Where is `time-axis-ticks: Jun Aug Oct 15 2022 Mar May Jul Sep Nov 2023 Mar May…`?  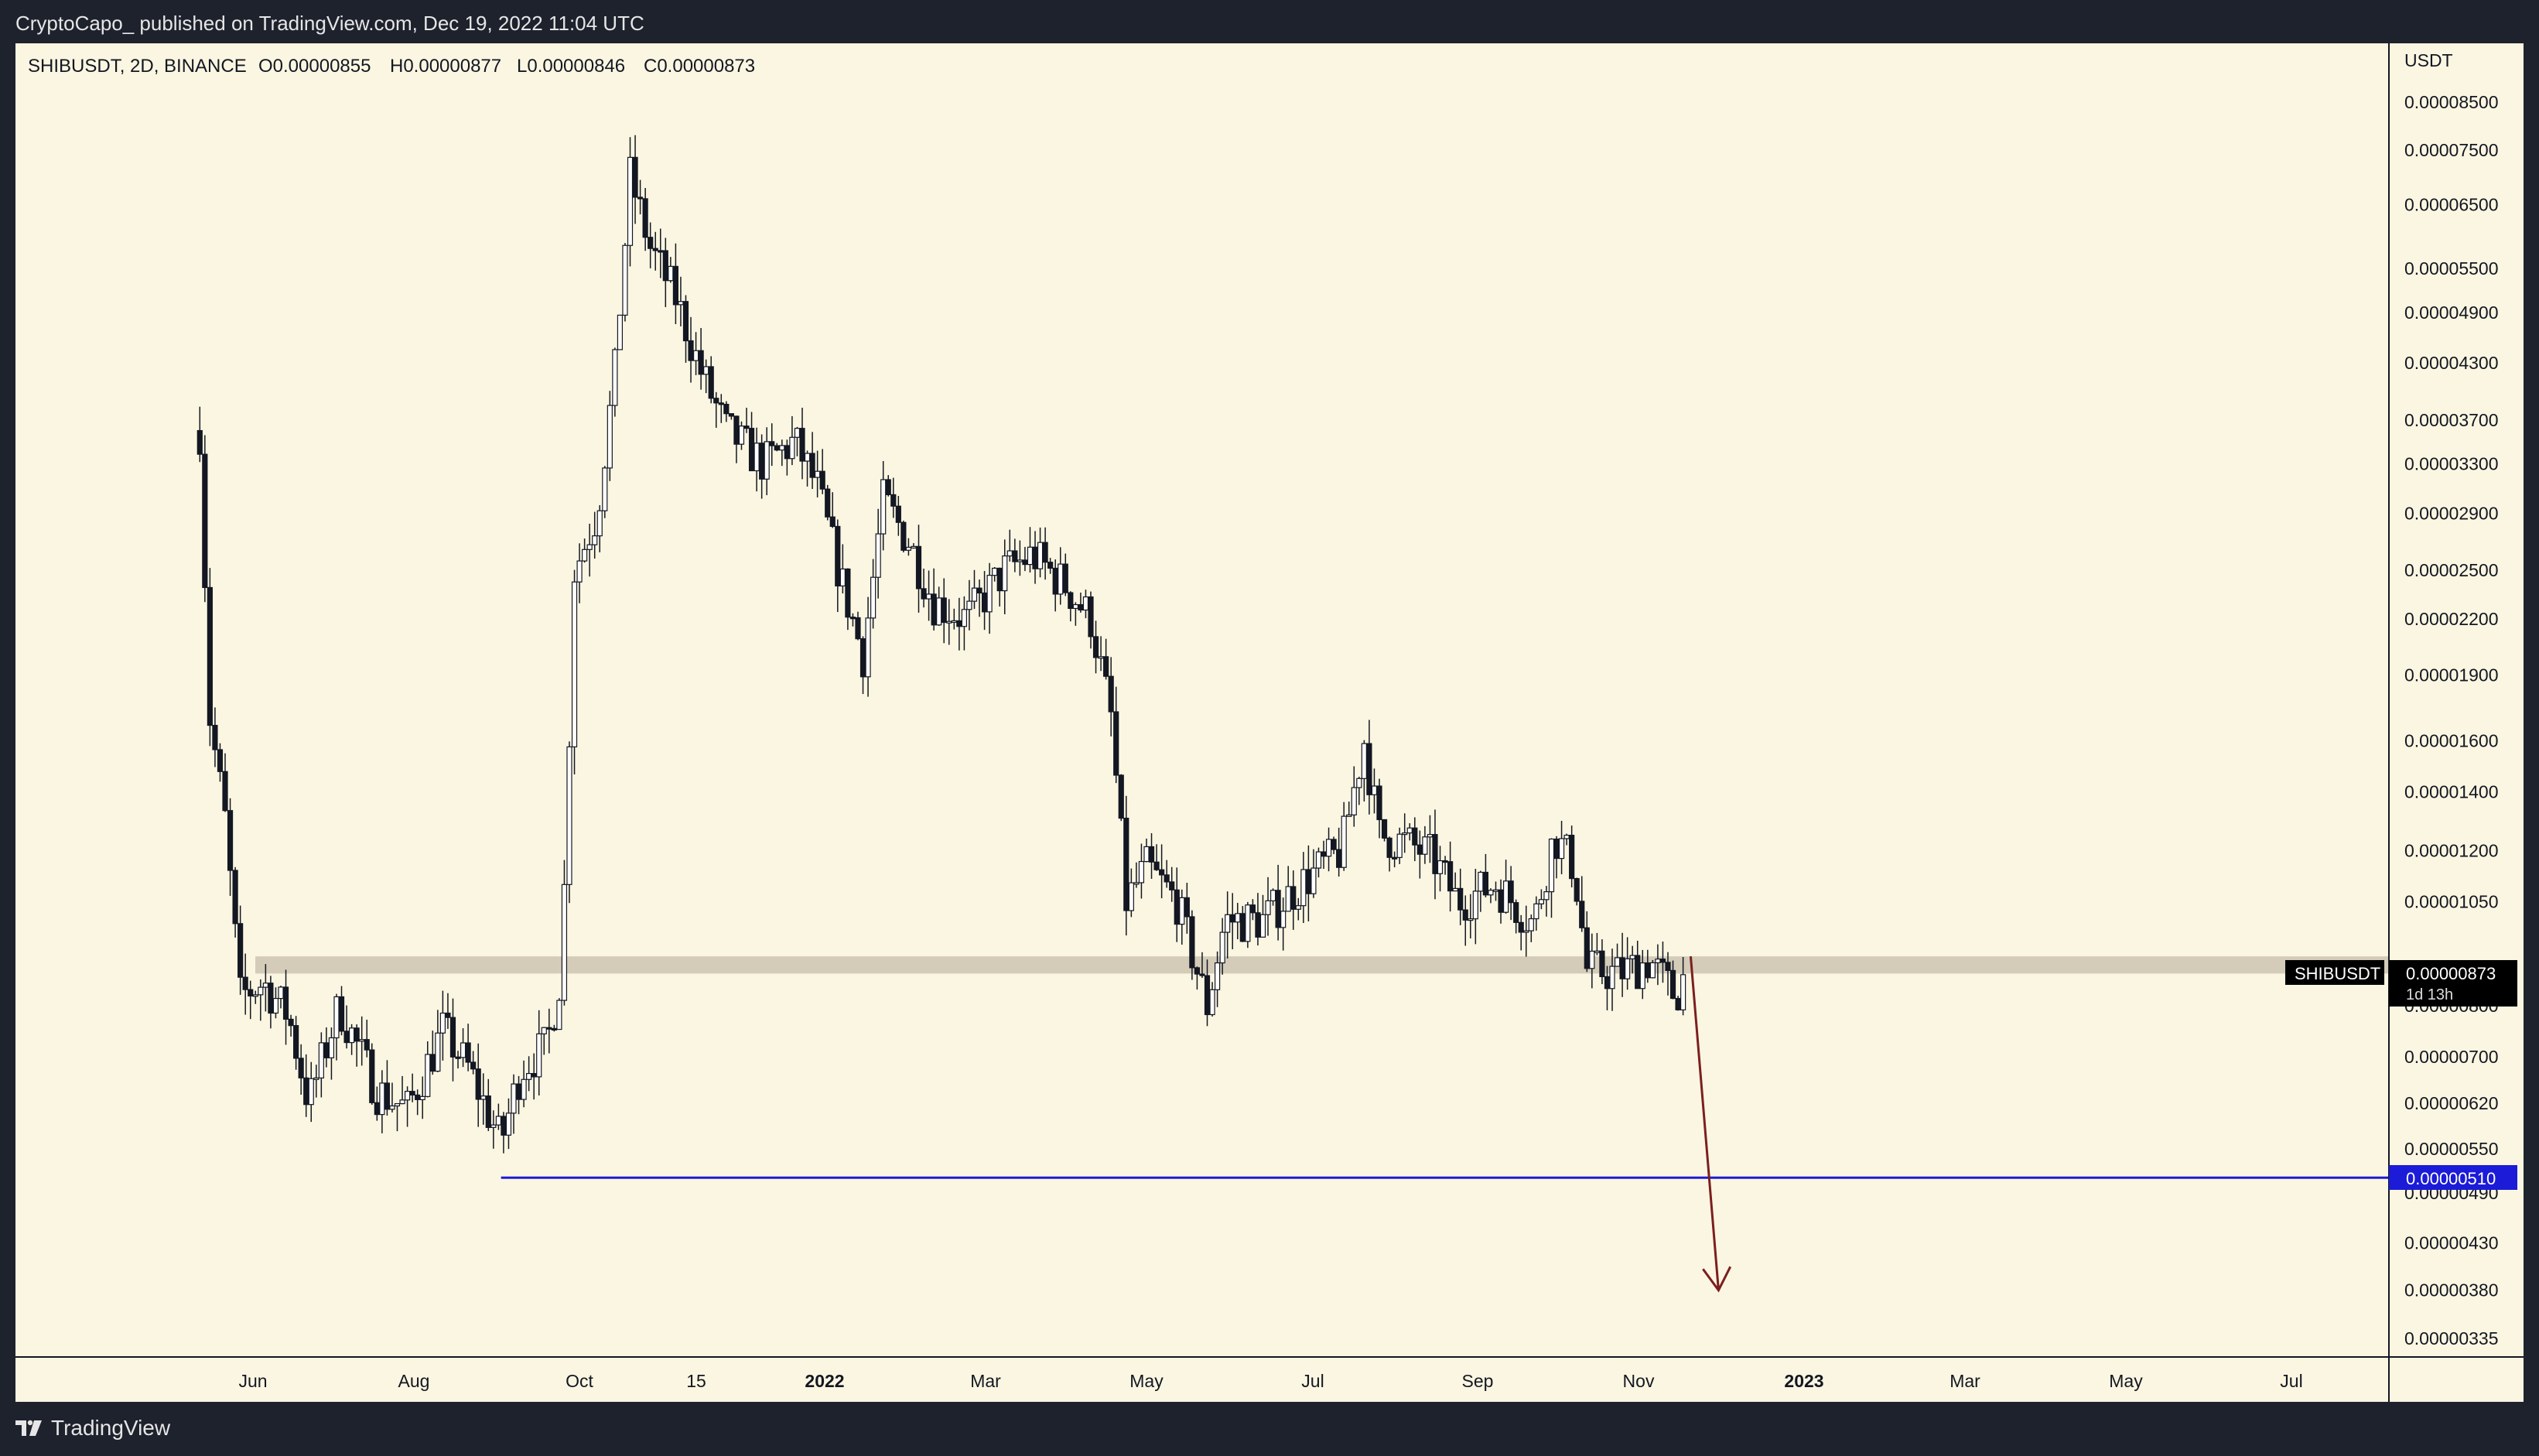 time-axis-ticks: Jun Aug Oct 15 2022 Mar May Jul Sep Nov 2023 Mar May… is located at coordinates (1270, 1381).